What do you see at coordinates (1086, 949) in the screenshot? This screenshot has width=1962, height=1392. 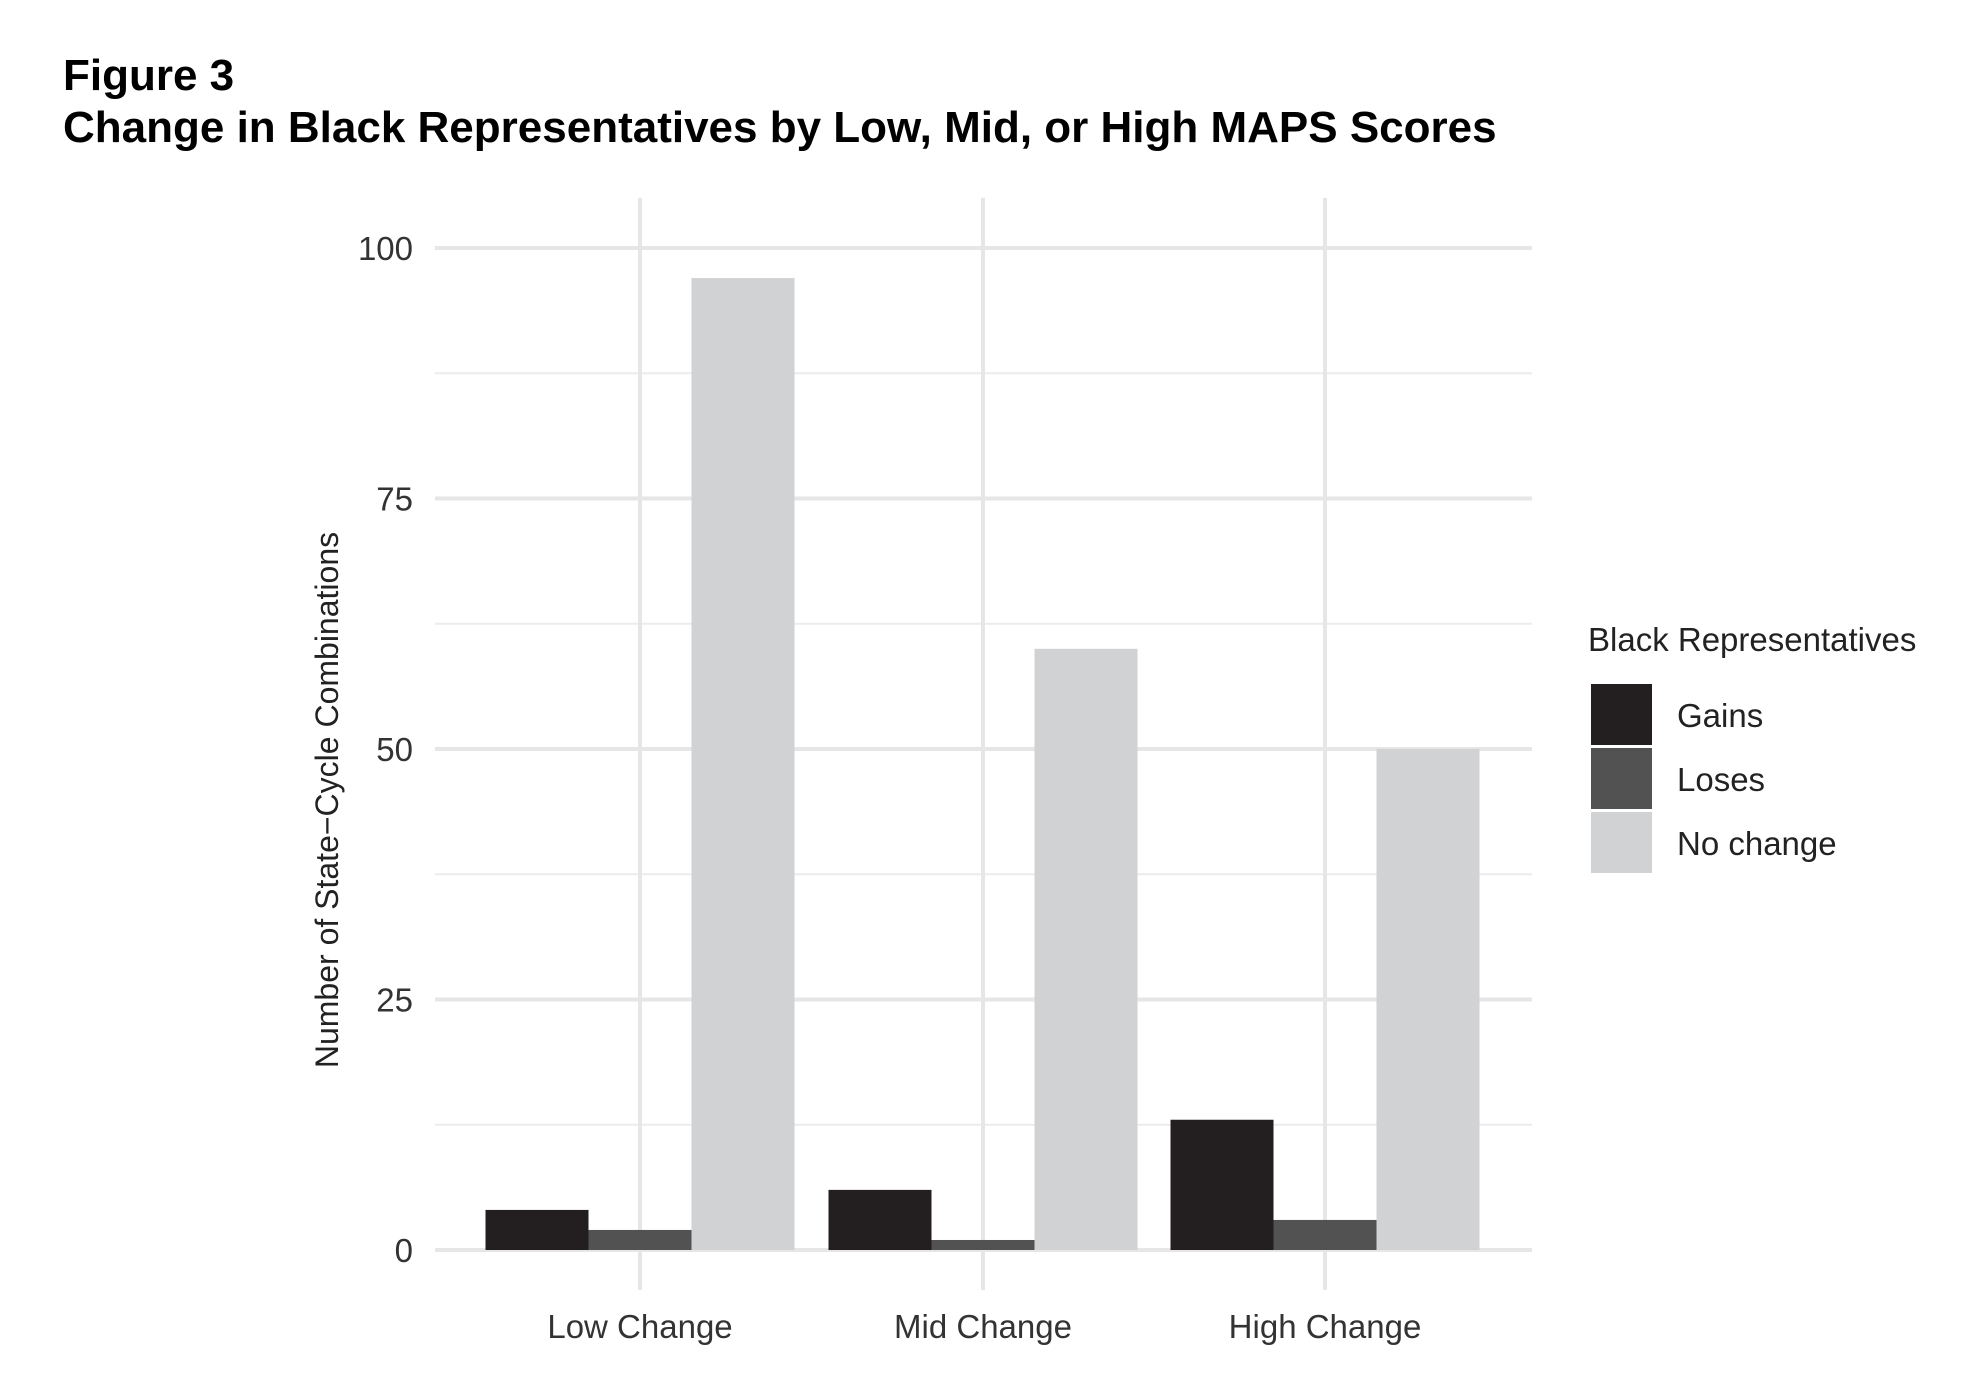 I see `bar-mid-change-no-change` at bounding box center [1086, 949].